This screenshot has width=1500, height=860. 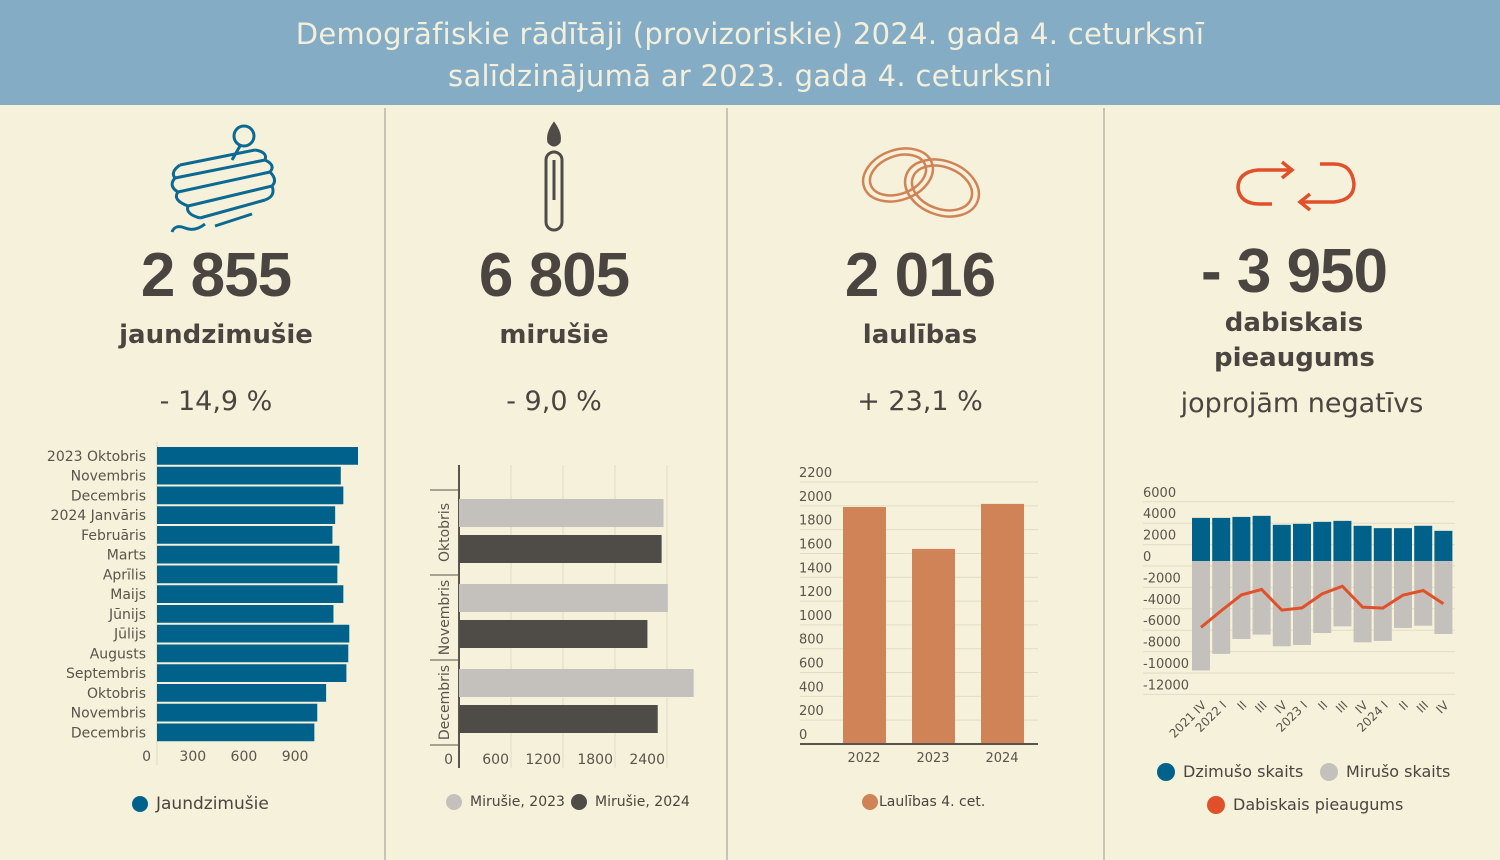 I want to click on deaths-value: 6 805, so click(x=554, y=275).